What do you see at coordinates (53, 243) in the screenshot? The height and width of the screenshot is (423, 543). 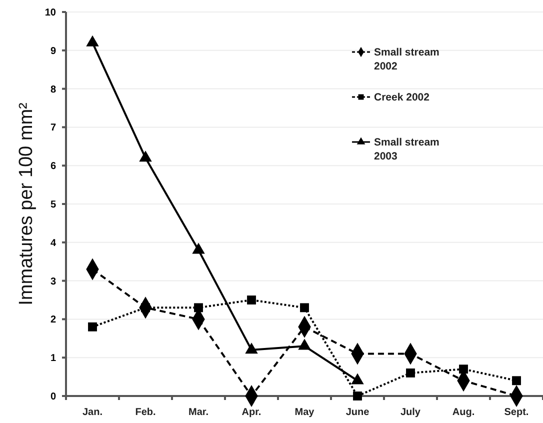 I see `y-tick-label: 4` at bounding box center [53, 243].